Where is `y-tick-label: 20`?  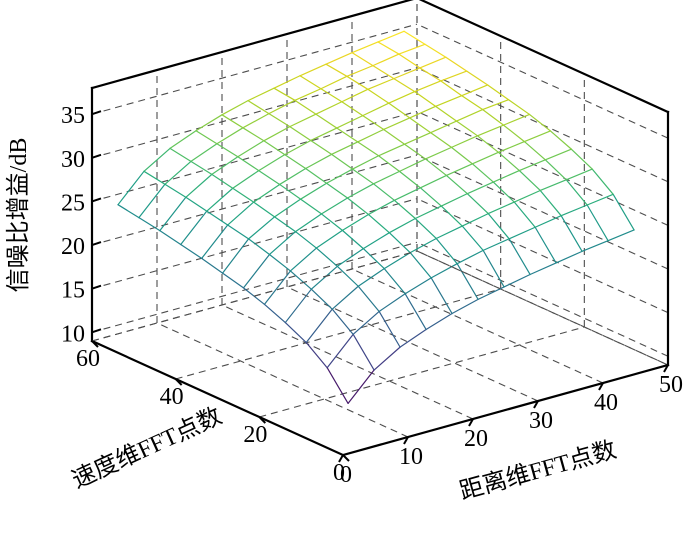 y-tick-label: 20 is located at coordinates (255, 435).